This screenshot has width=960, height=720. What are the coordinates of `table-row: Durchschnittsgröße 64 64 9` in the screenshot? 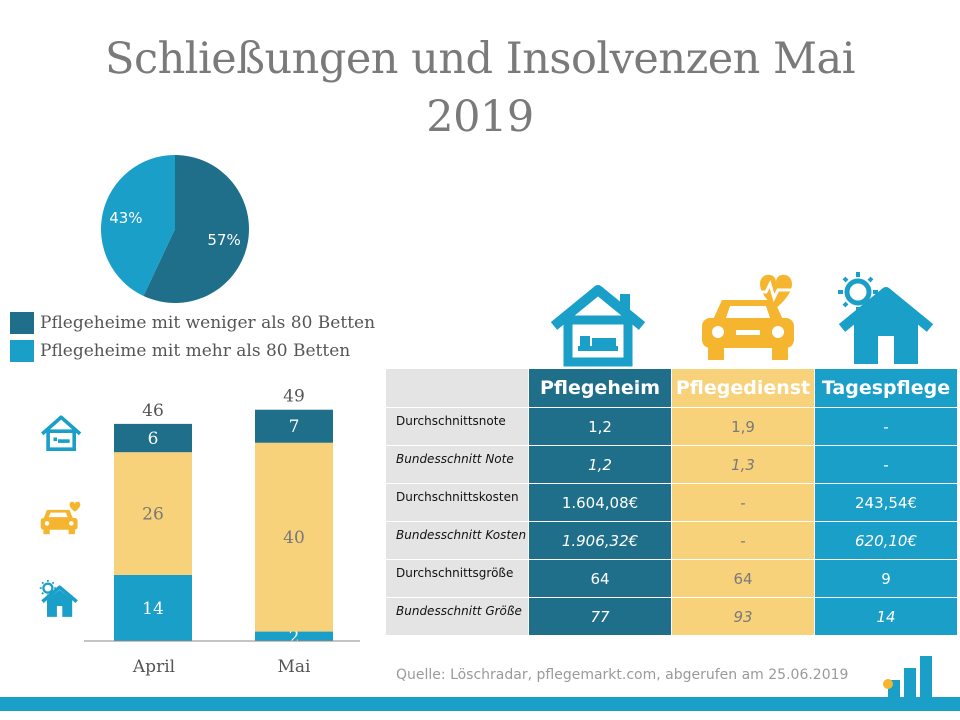 It's located at (671, 578).